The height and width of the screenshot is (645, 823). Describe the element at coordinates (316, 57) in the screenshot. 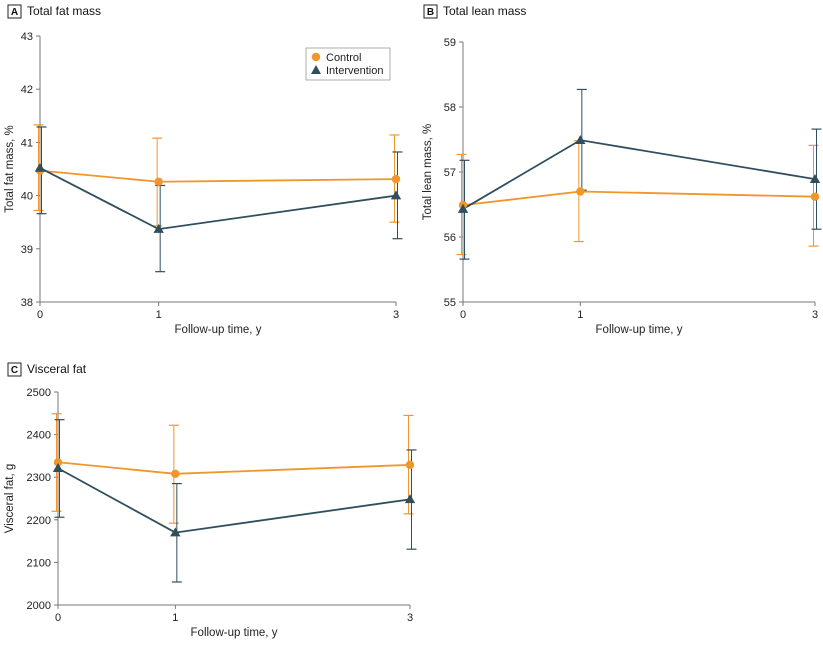

I see `legend-marker-control` at that location.